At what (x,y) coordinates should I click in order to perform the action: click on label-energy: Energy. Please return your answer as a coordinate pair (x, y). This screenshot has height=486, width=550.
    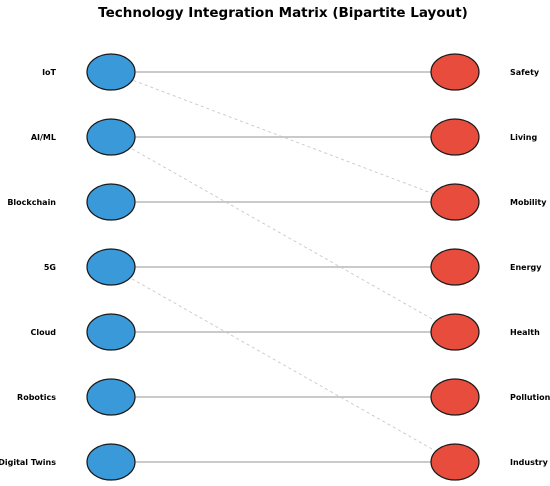
    Looking at the image, I should click on (526, 267).